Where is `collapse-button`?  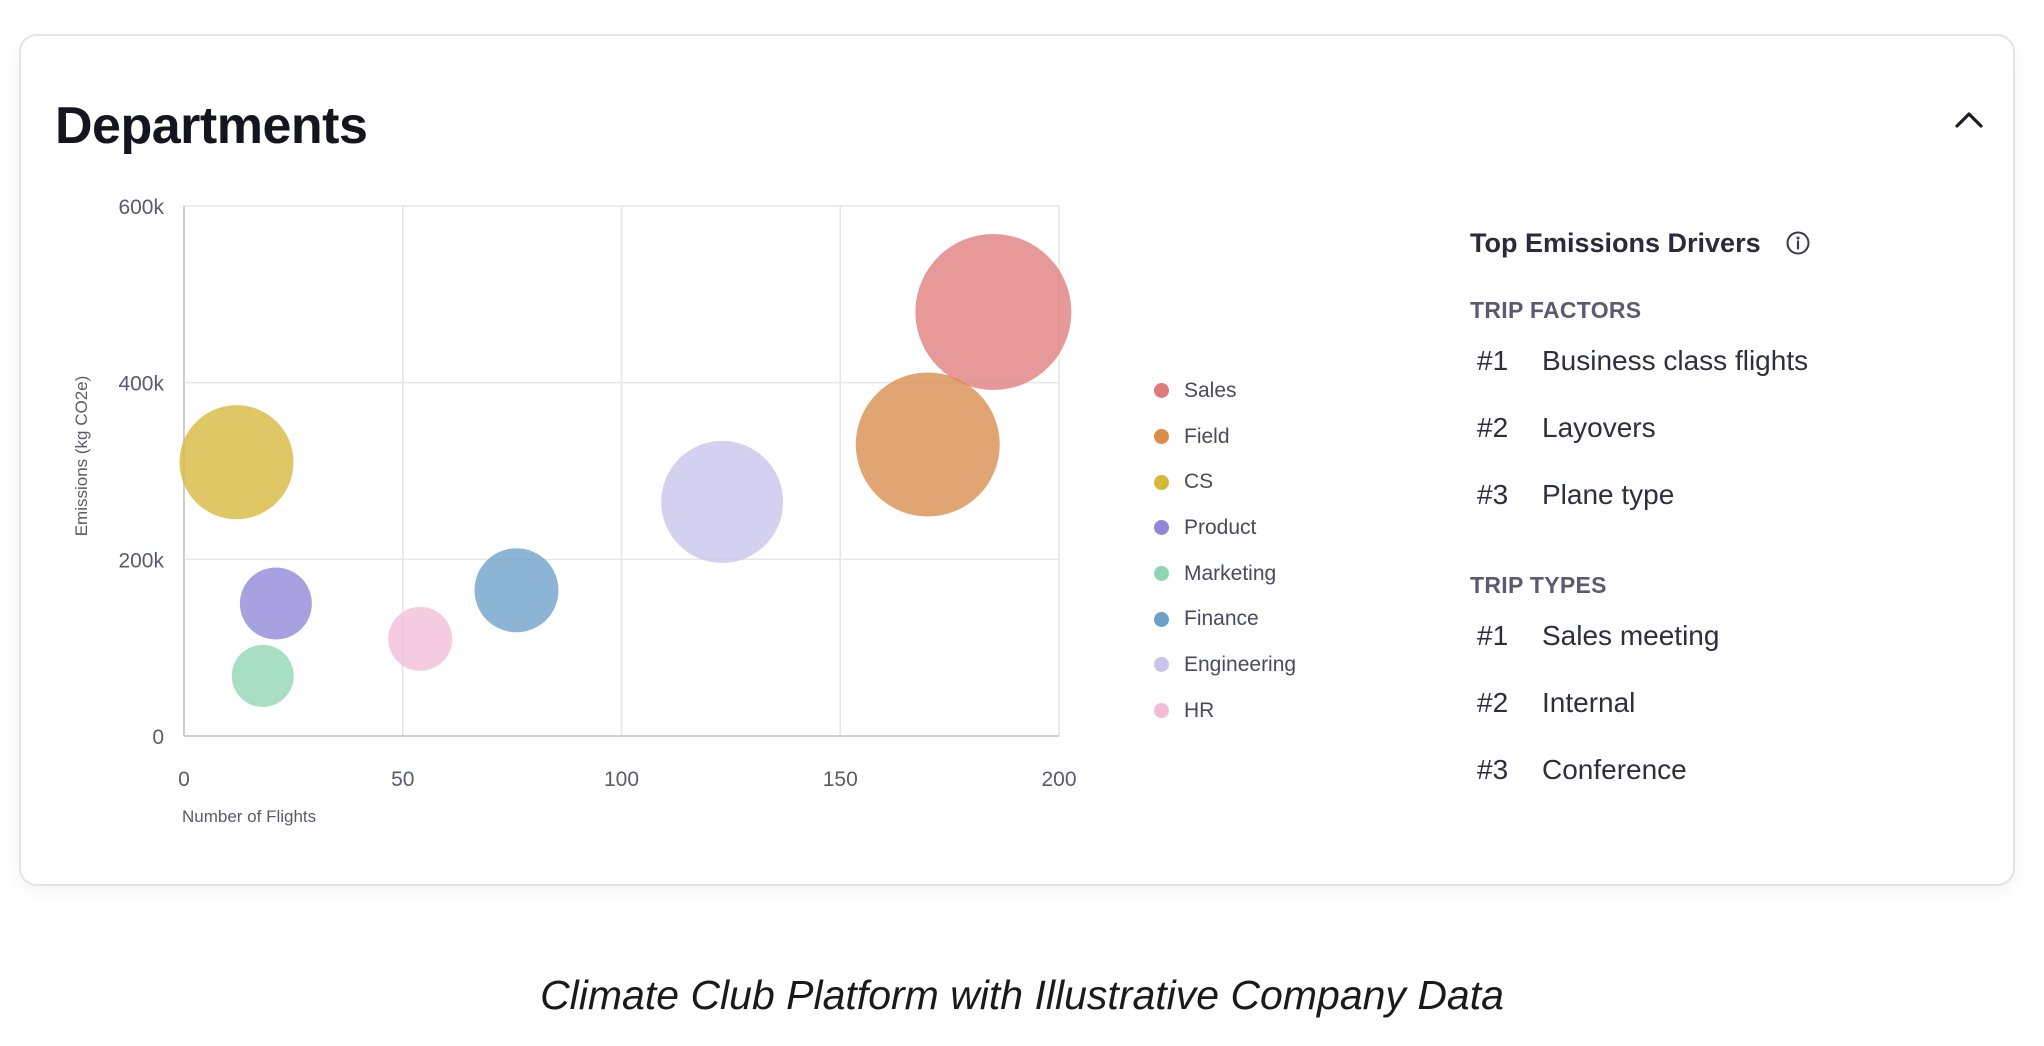 collapse-button is located at coordinates (1969, 120).